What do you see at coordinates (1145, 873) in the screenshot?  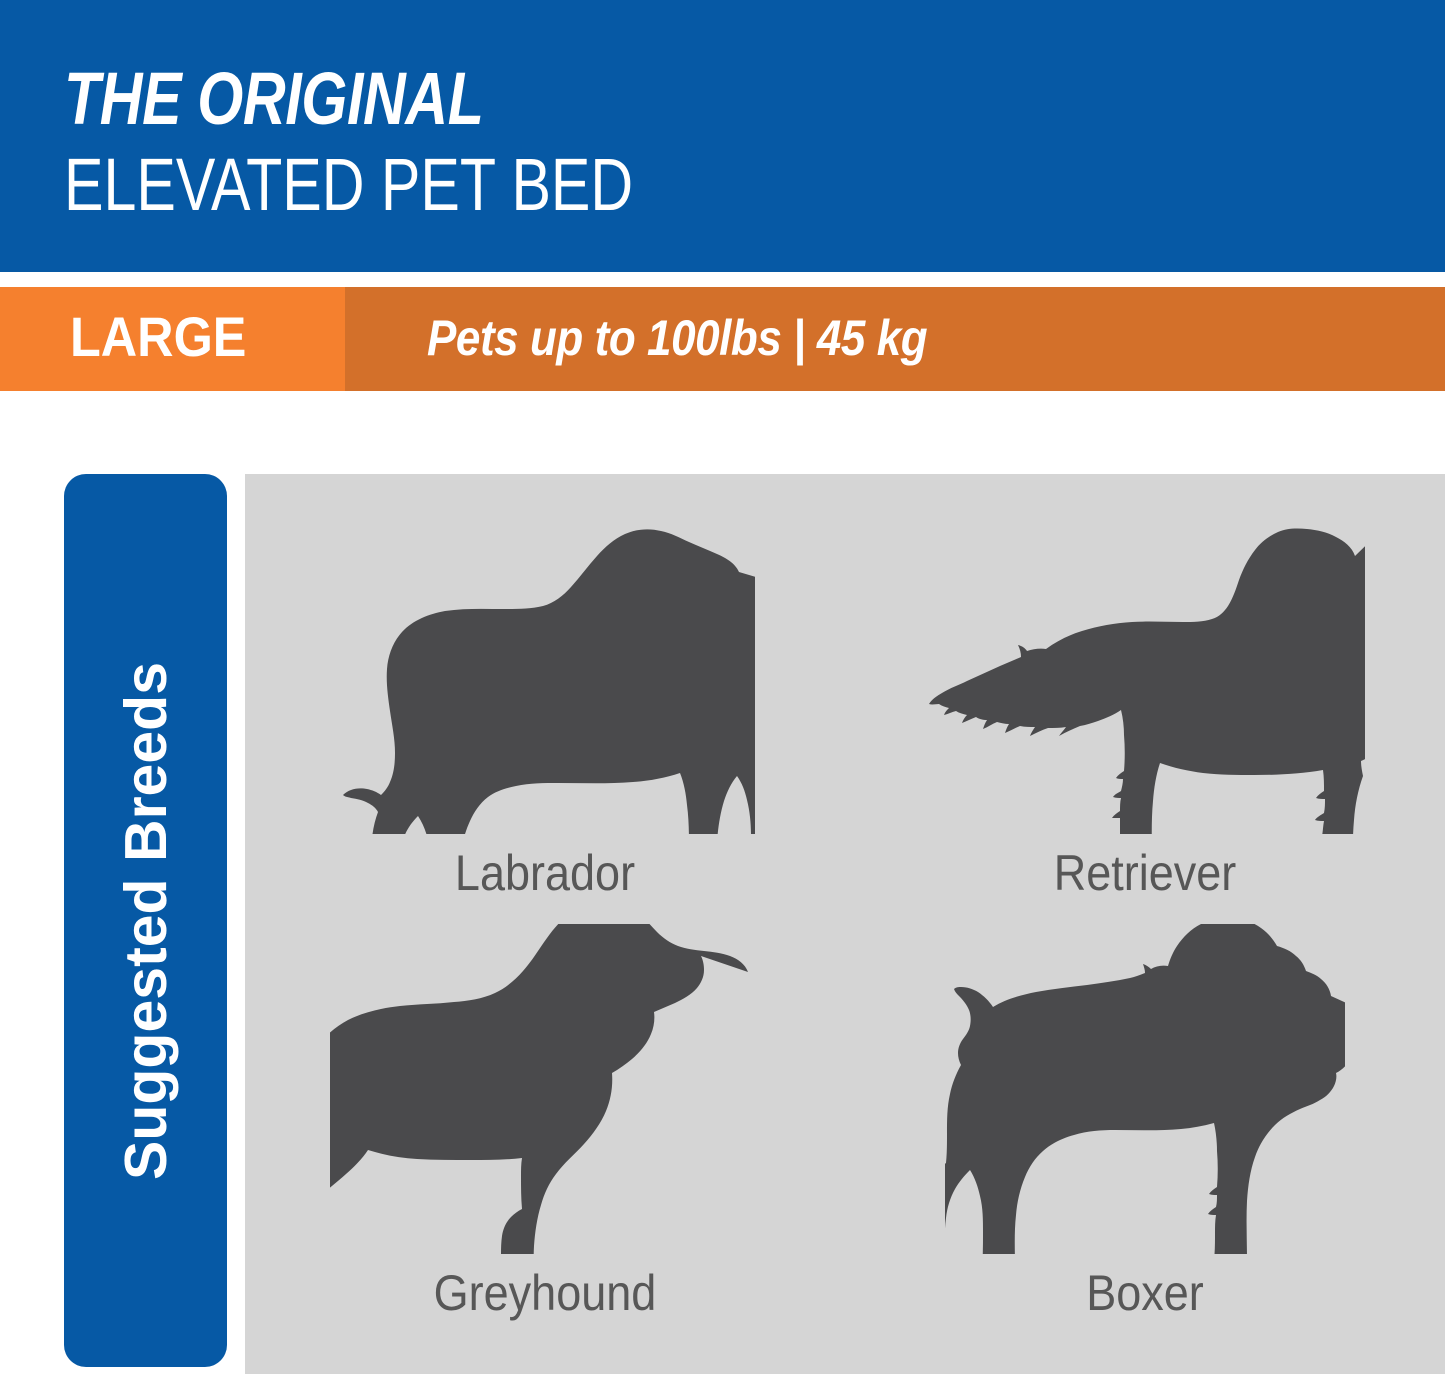 I see `breed-label: Retriever` at bounding box center [1145, 873].